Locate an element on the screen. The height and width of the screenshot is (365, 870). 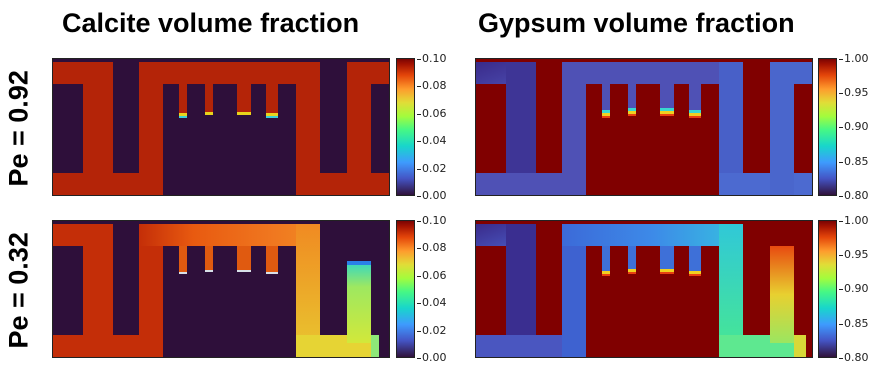
row-label-pe-032: Pe = 0.32 is located at coordinates (18, 290).